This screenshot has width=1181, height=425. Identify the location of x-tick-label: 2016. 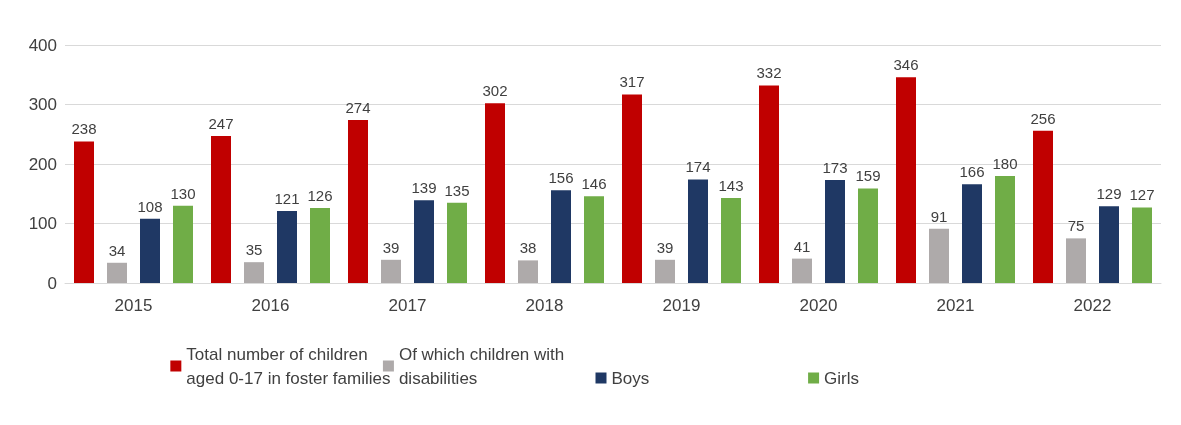
(270, 305).